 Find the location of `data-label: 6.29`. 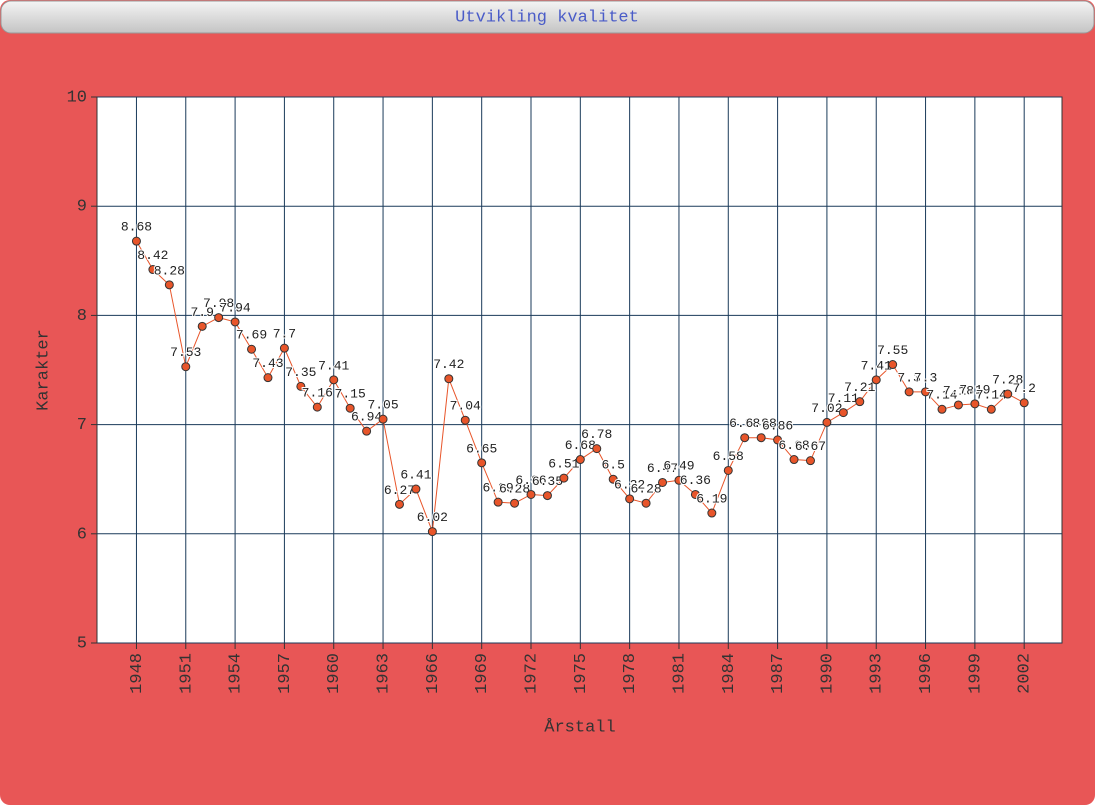

data-label: 6.29 is located at coordinates (498, 488).